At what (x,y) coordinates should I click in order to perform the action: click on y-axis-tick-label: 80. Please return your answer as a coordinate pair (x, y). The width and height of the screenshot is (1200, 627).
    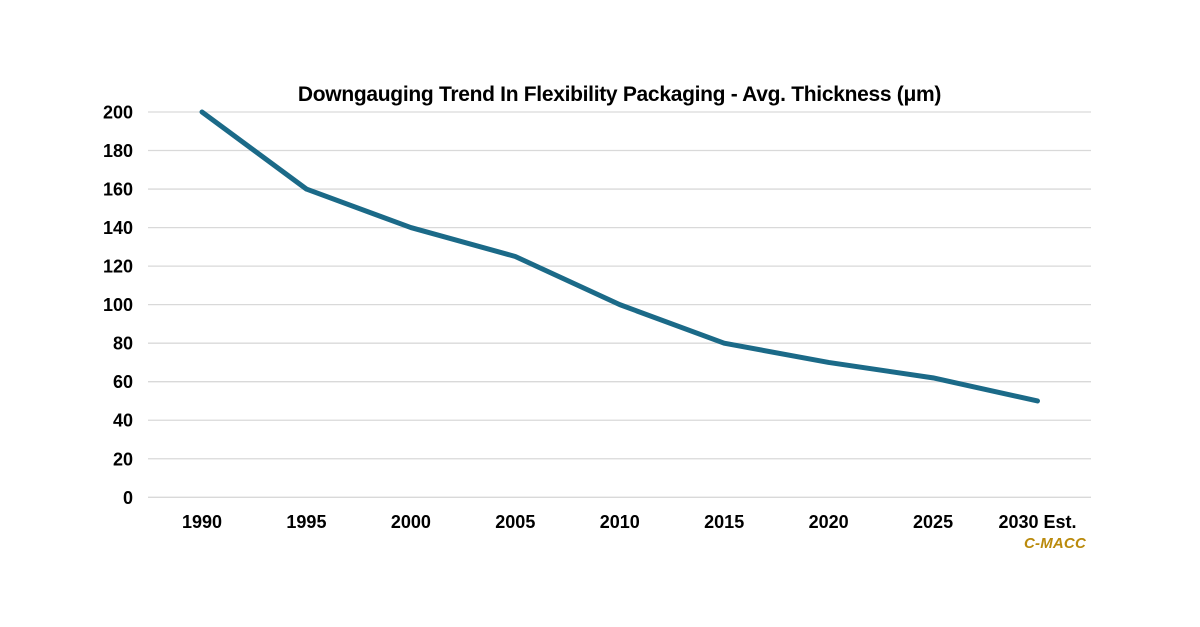
    Looking at the image, I should click on (123, 344).